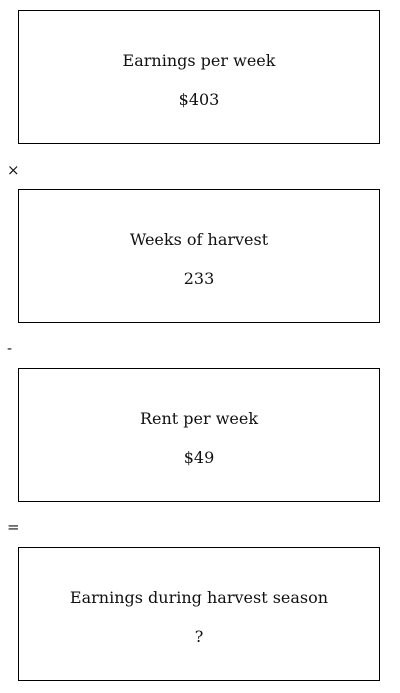 The height and width of the screenshot is (693, 400). What do you see at coordinates (199, 239) in the screenshot?
I see `box-label: Weeks of harvest` at bounding box center [199, 239].